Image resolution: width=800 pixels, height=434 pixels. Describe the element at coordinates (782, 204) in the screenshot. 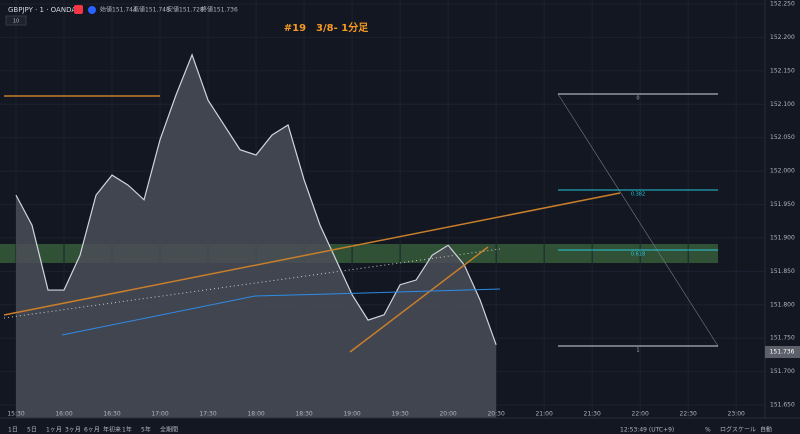

I see `y-tick-label: 151.950` at that location.